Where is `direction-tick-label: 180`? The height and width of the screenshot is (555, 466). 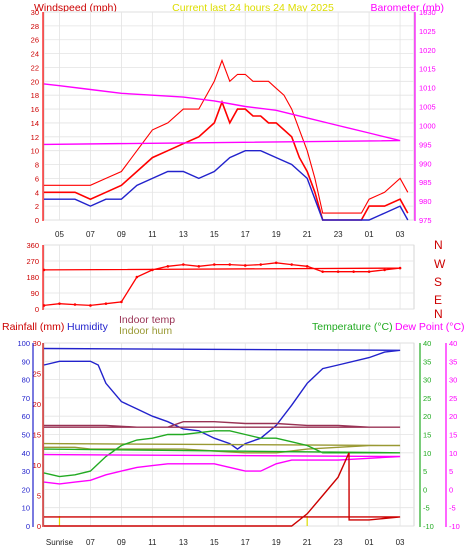 direction-tick-label: 180 is located at coordinates (32, 277).